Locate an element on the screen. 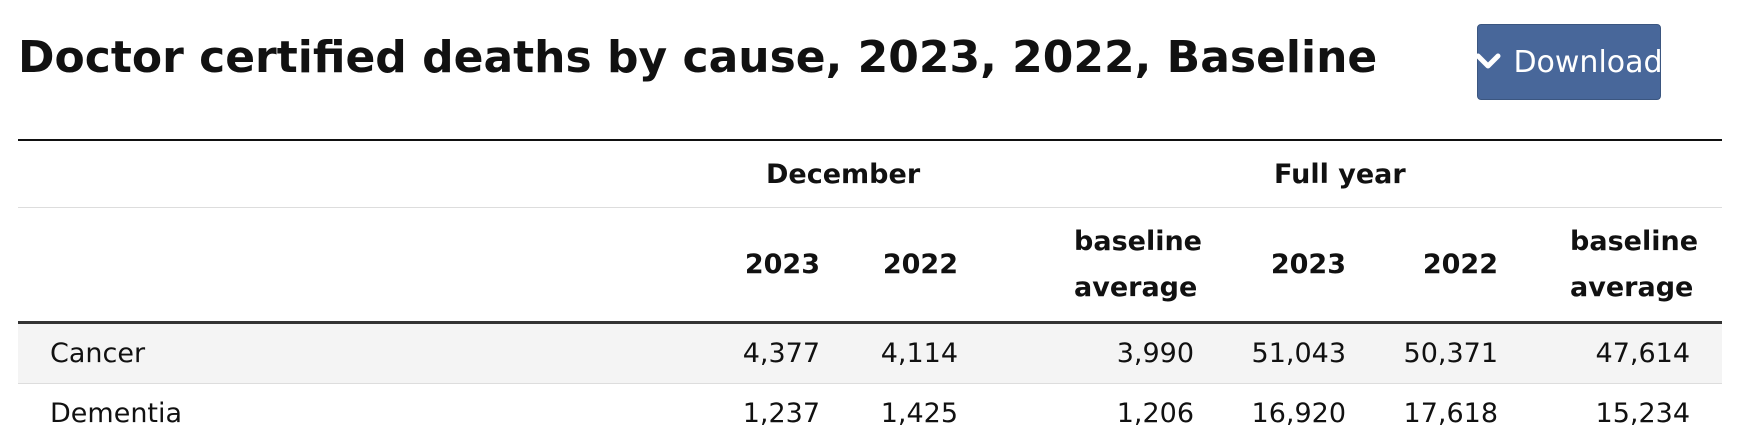 The image size is (1738, 442). column-header-december-baseline-text: baseline average is located at coordinates (1138, 264).